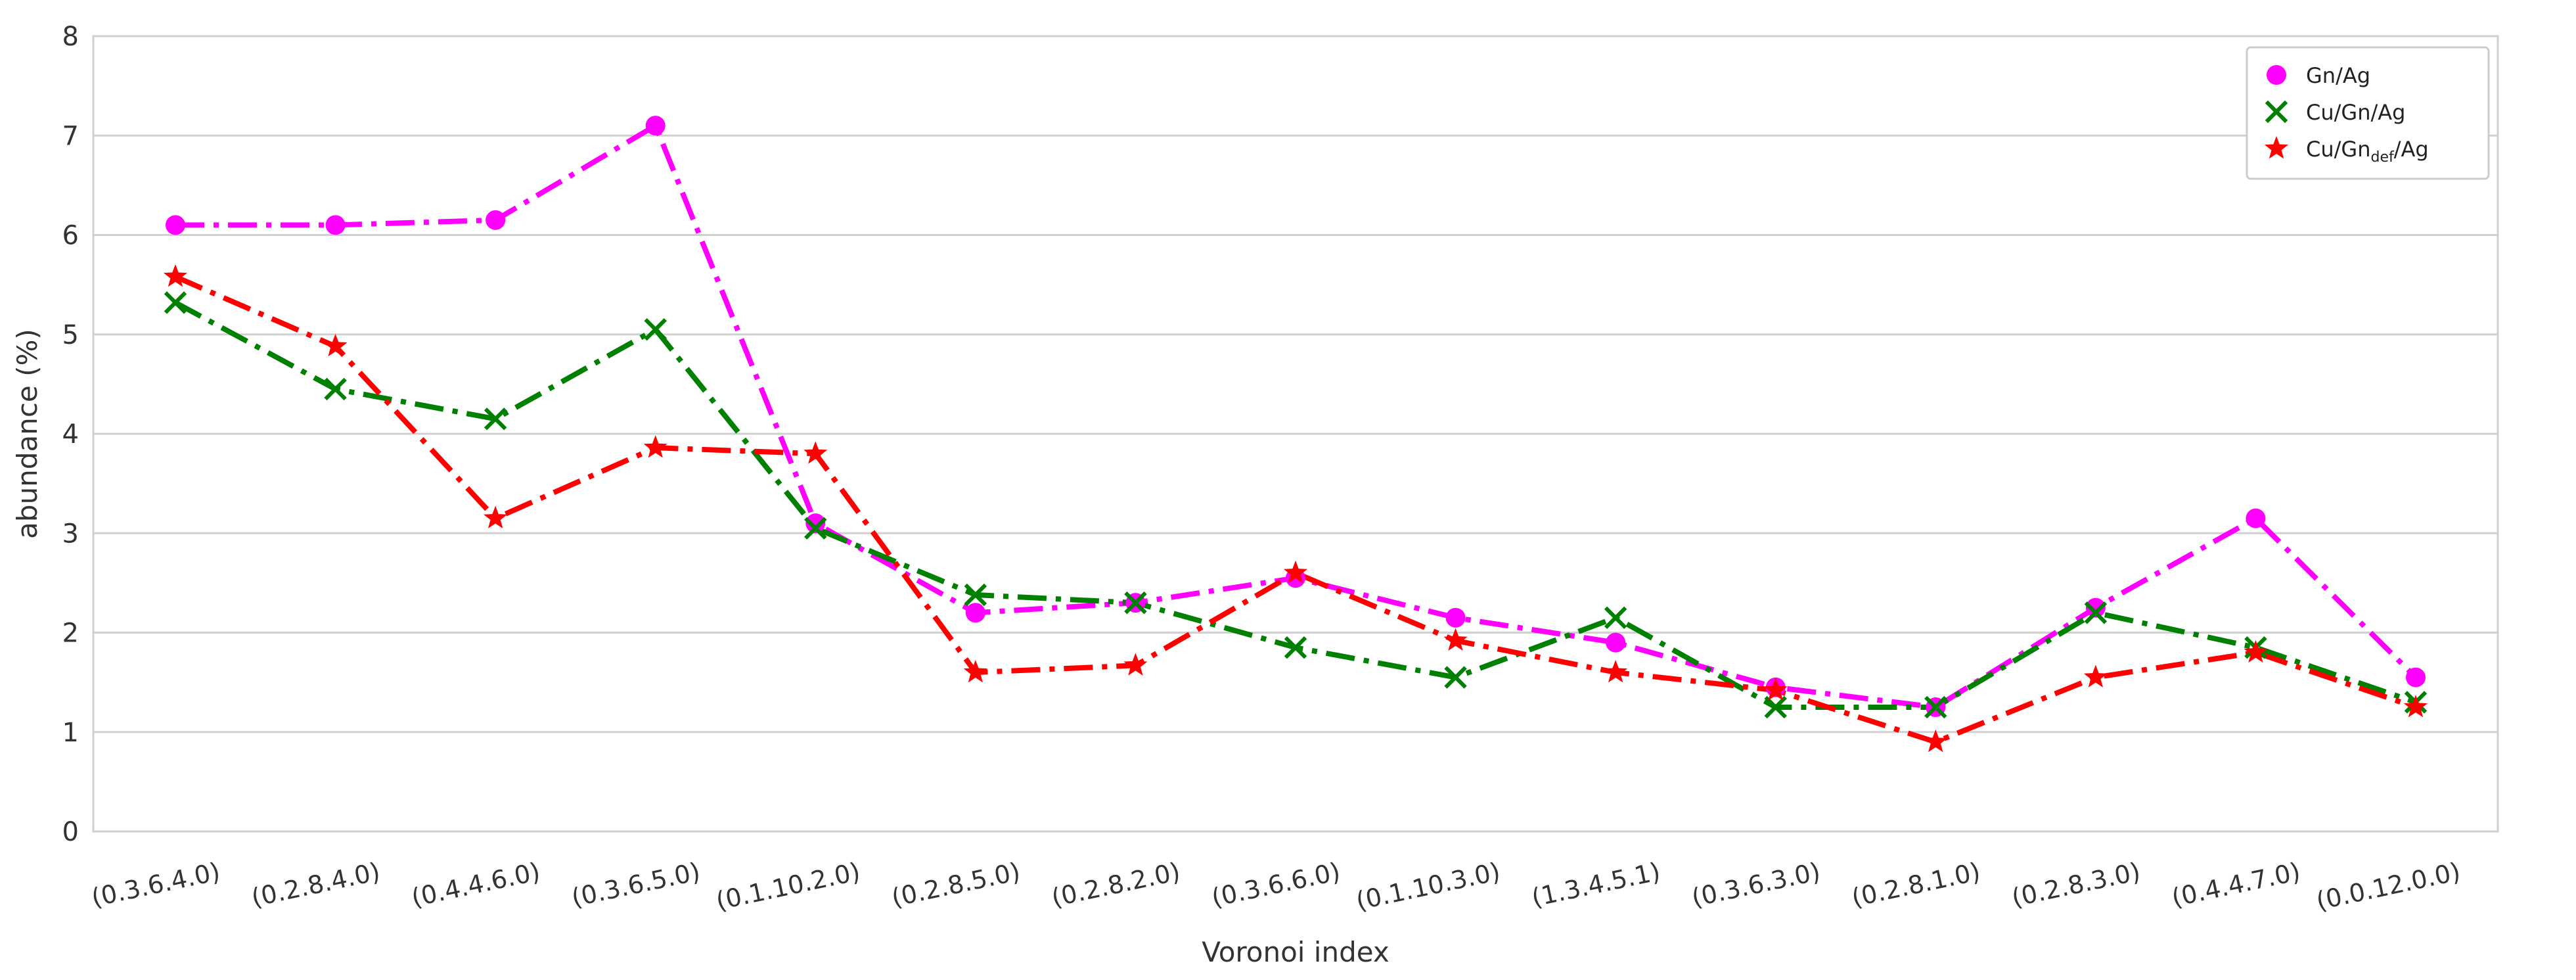 The width and height of the screenshot is (2576, 980). I want to click on y-tick-label: 4, so click(70, 434).